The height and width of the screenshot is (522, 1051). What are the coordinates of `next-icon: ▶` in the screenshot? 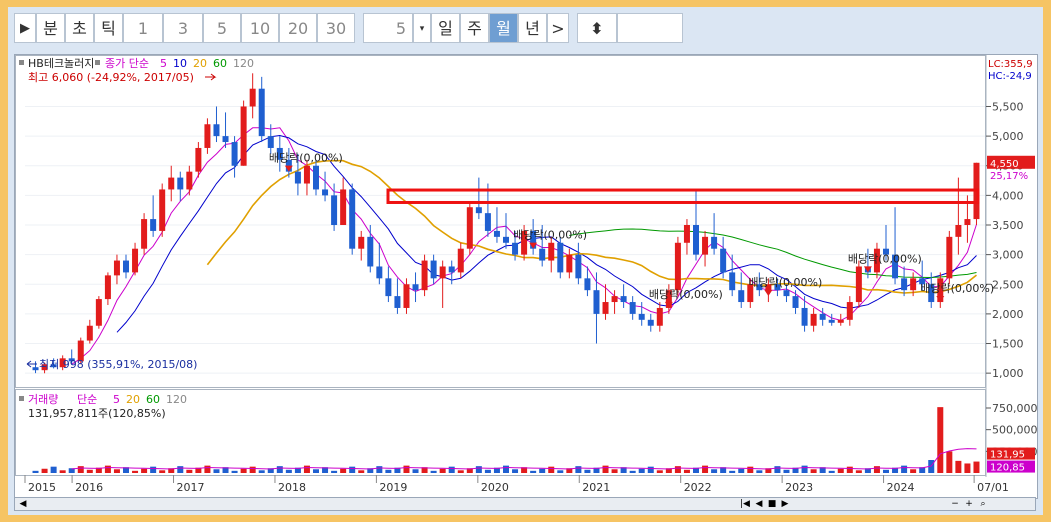 It's located at (785, 504).